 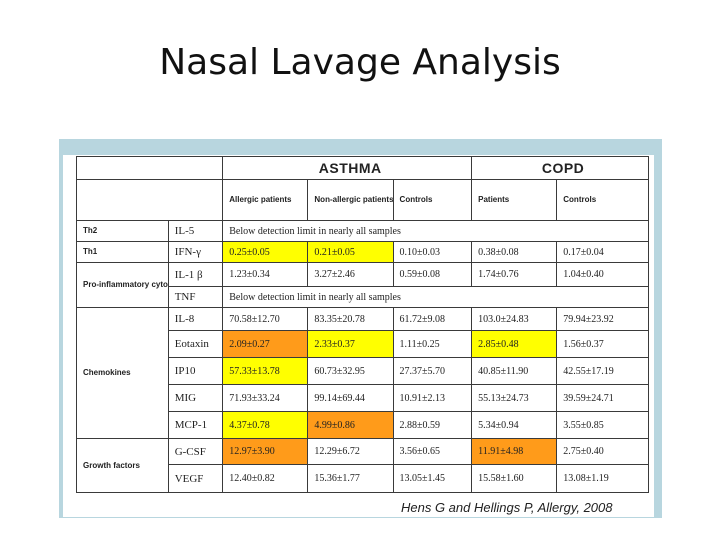 What do you see at coordinates (602, 319) in the screenshot?
I see `value-cell: 79.94±23.92` at bounding box center [602, 319].